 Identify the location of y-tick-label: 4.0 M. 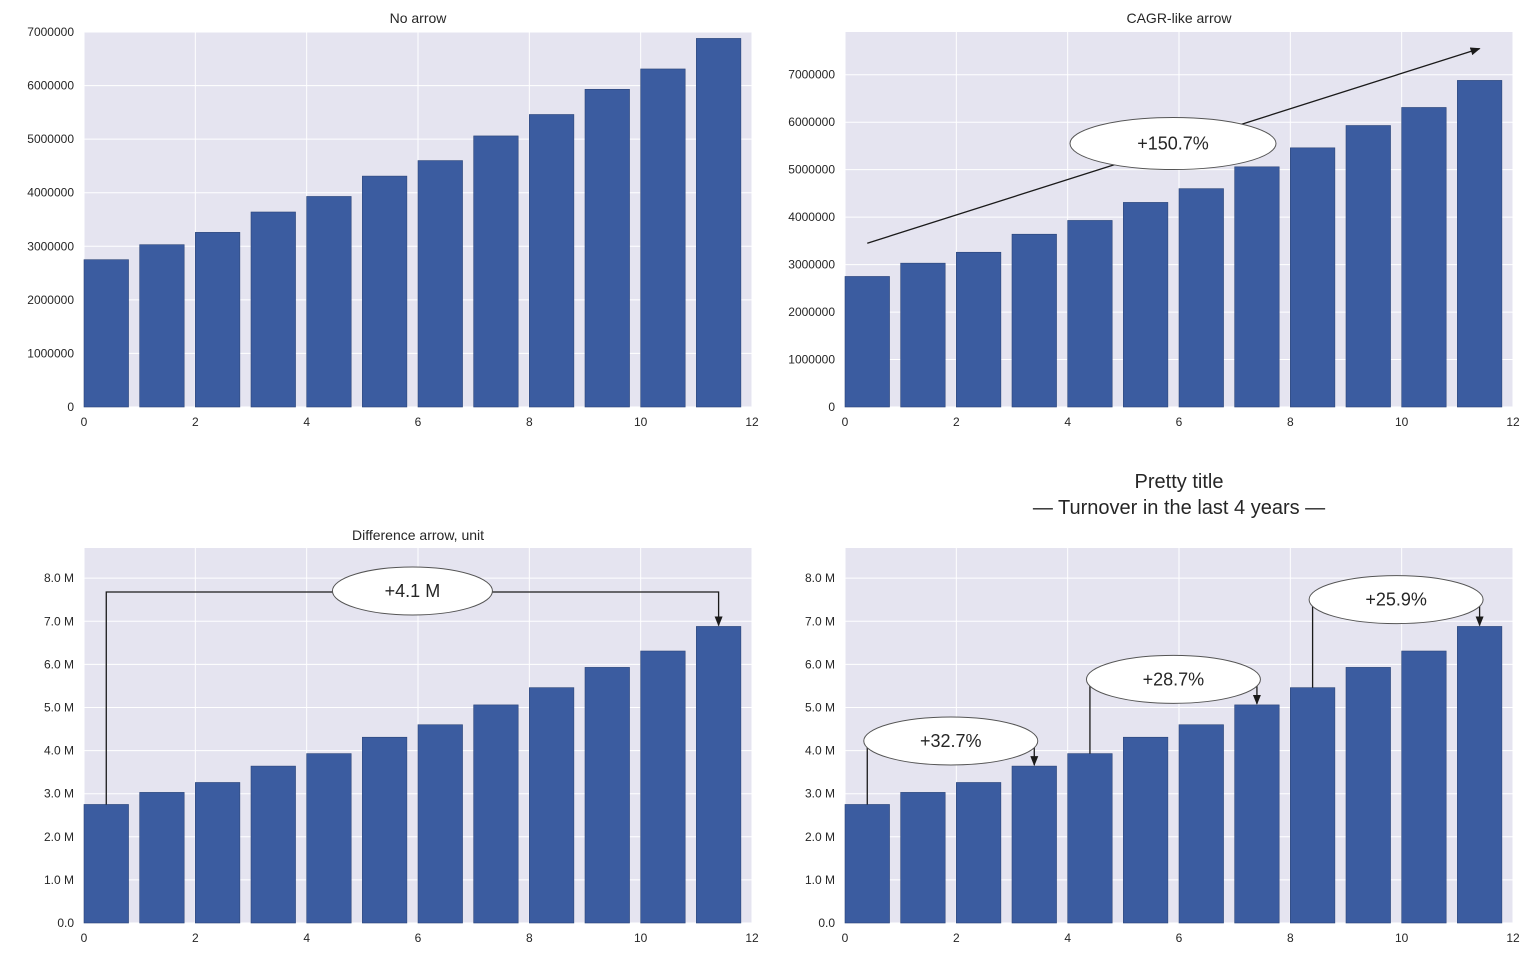
(59, 751).